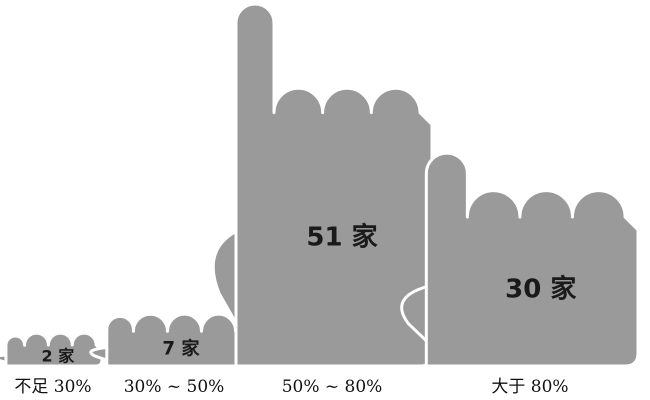 This screenshot has width=650, height=400. I want to click on category-labels: 不足 30% 30% ~ 50% 50% ~ 80% 大于 80%, so click(291, 387).